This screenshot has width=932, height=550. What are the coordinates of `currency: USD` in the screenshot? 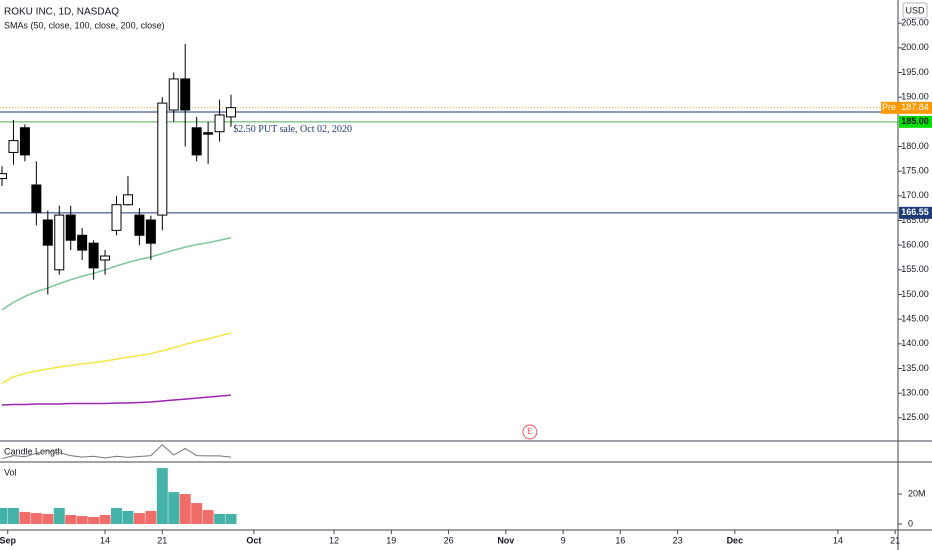 It's located at (915, 10).